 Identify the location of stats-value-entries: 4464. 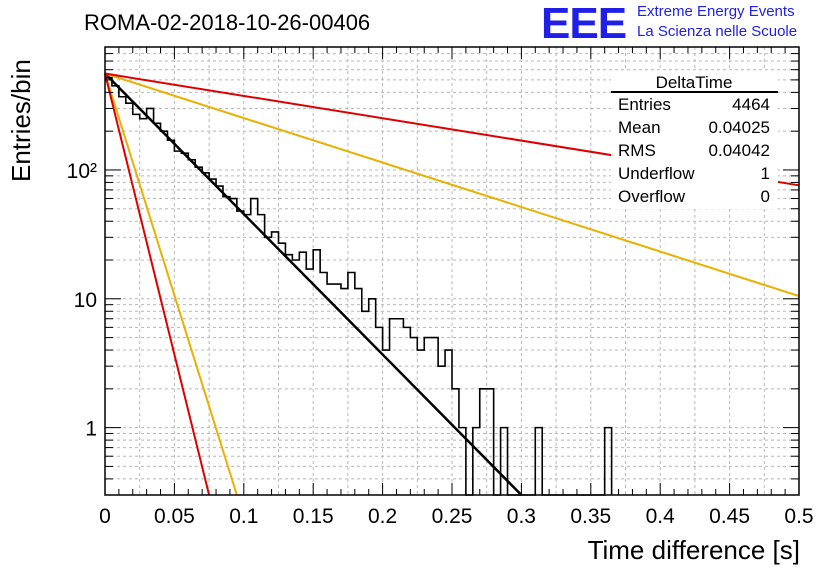
(751, 104).